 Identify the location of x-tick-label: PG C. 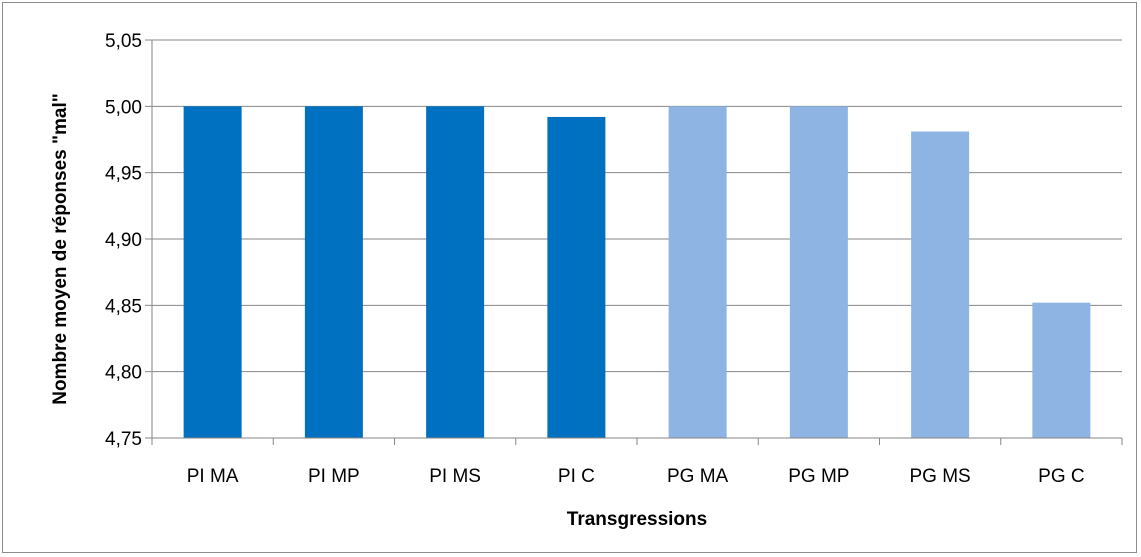
(1061, 476).